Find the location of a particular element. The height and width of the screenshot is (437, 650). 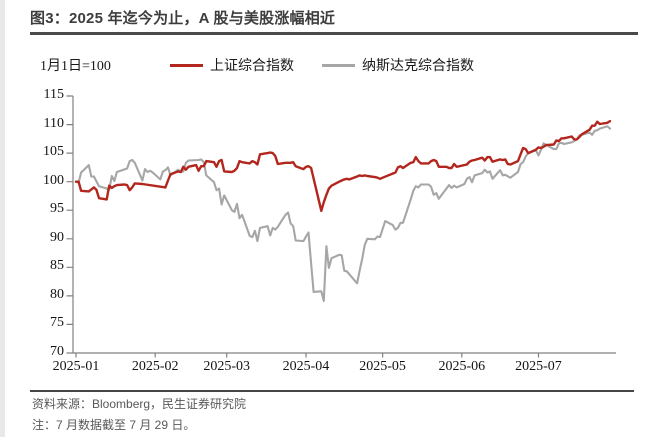

legend-label-nasdaq: 纳斯达克综合指数 is located at coordinates (418, 66).